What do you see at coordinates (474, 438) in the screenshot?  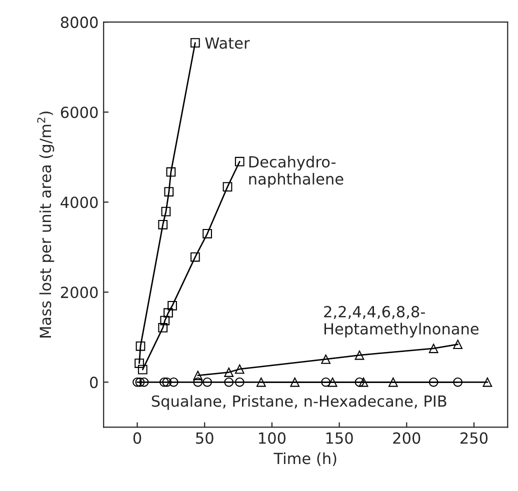 I see `x-tick-label: 250` at bounding box center [474, 438].